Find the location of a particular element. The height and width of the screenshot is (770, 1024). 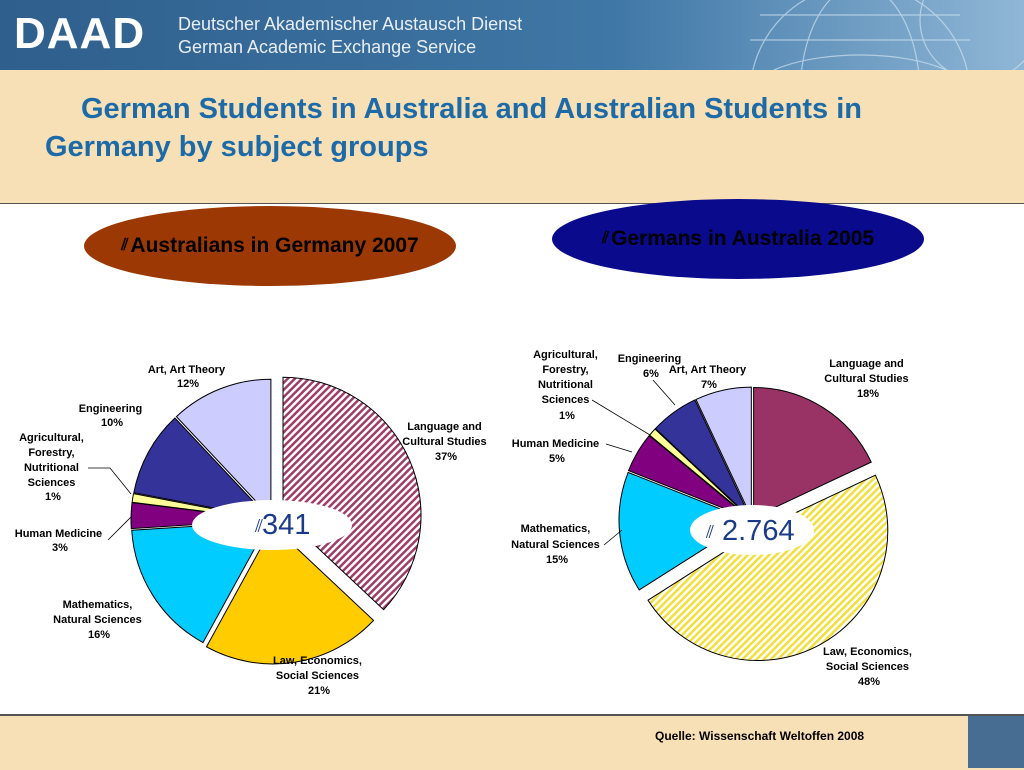

slice-value: 21% is located at coordinates (319, 691).